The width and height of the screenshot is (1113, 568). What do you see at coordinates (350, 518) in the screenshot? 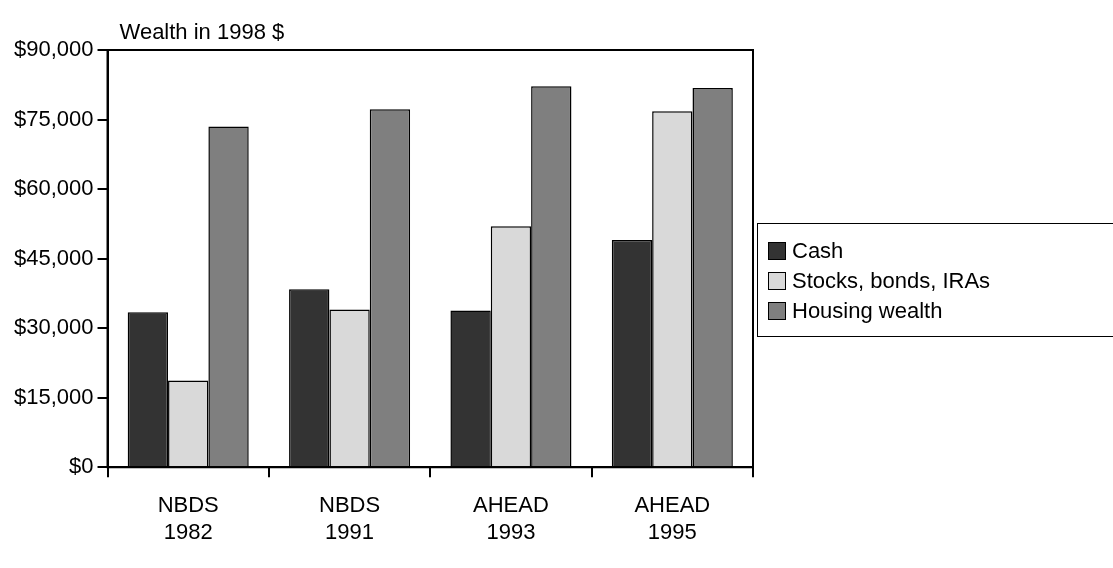
I see `x-tick-label: NBDS 1991` at bounding box center [350, 518].